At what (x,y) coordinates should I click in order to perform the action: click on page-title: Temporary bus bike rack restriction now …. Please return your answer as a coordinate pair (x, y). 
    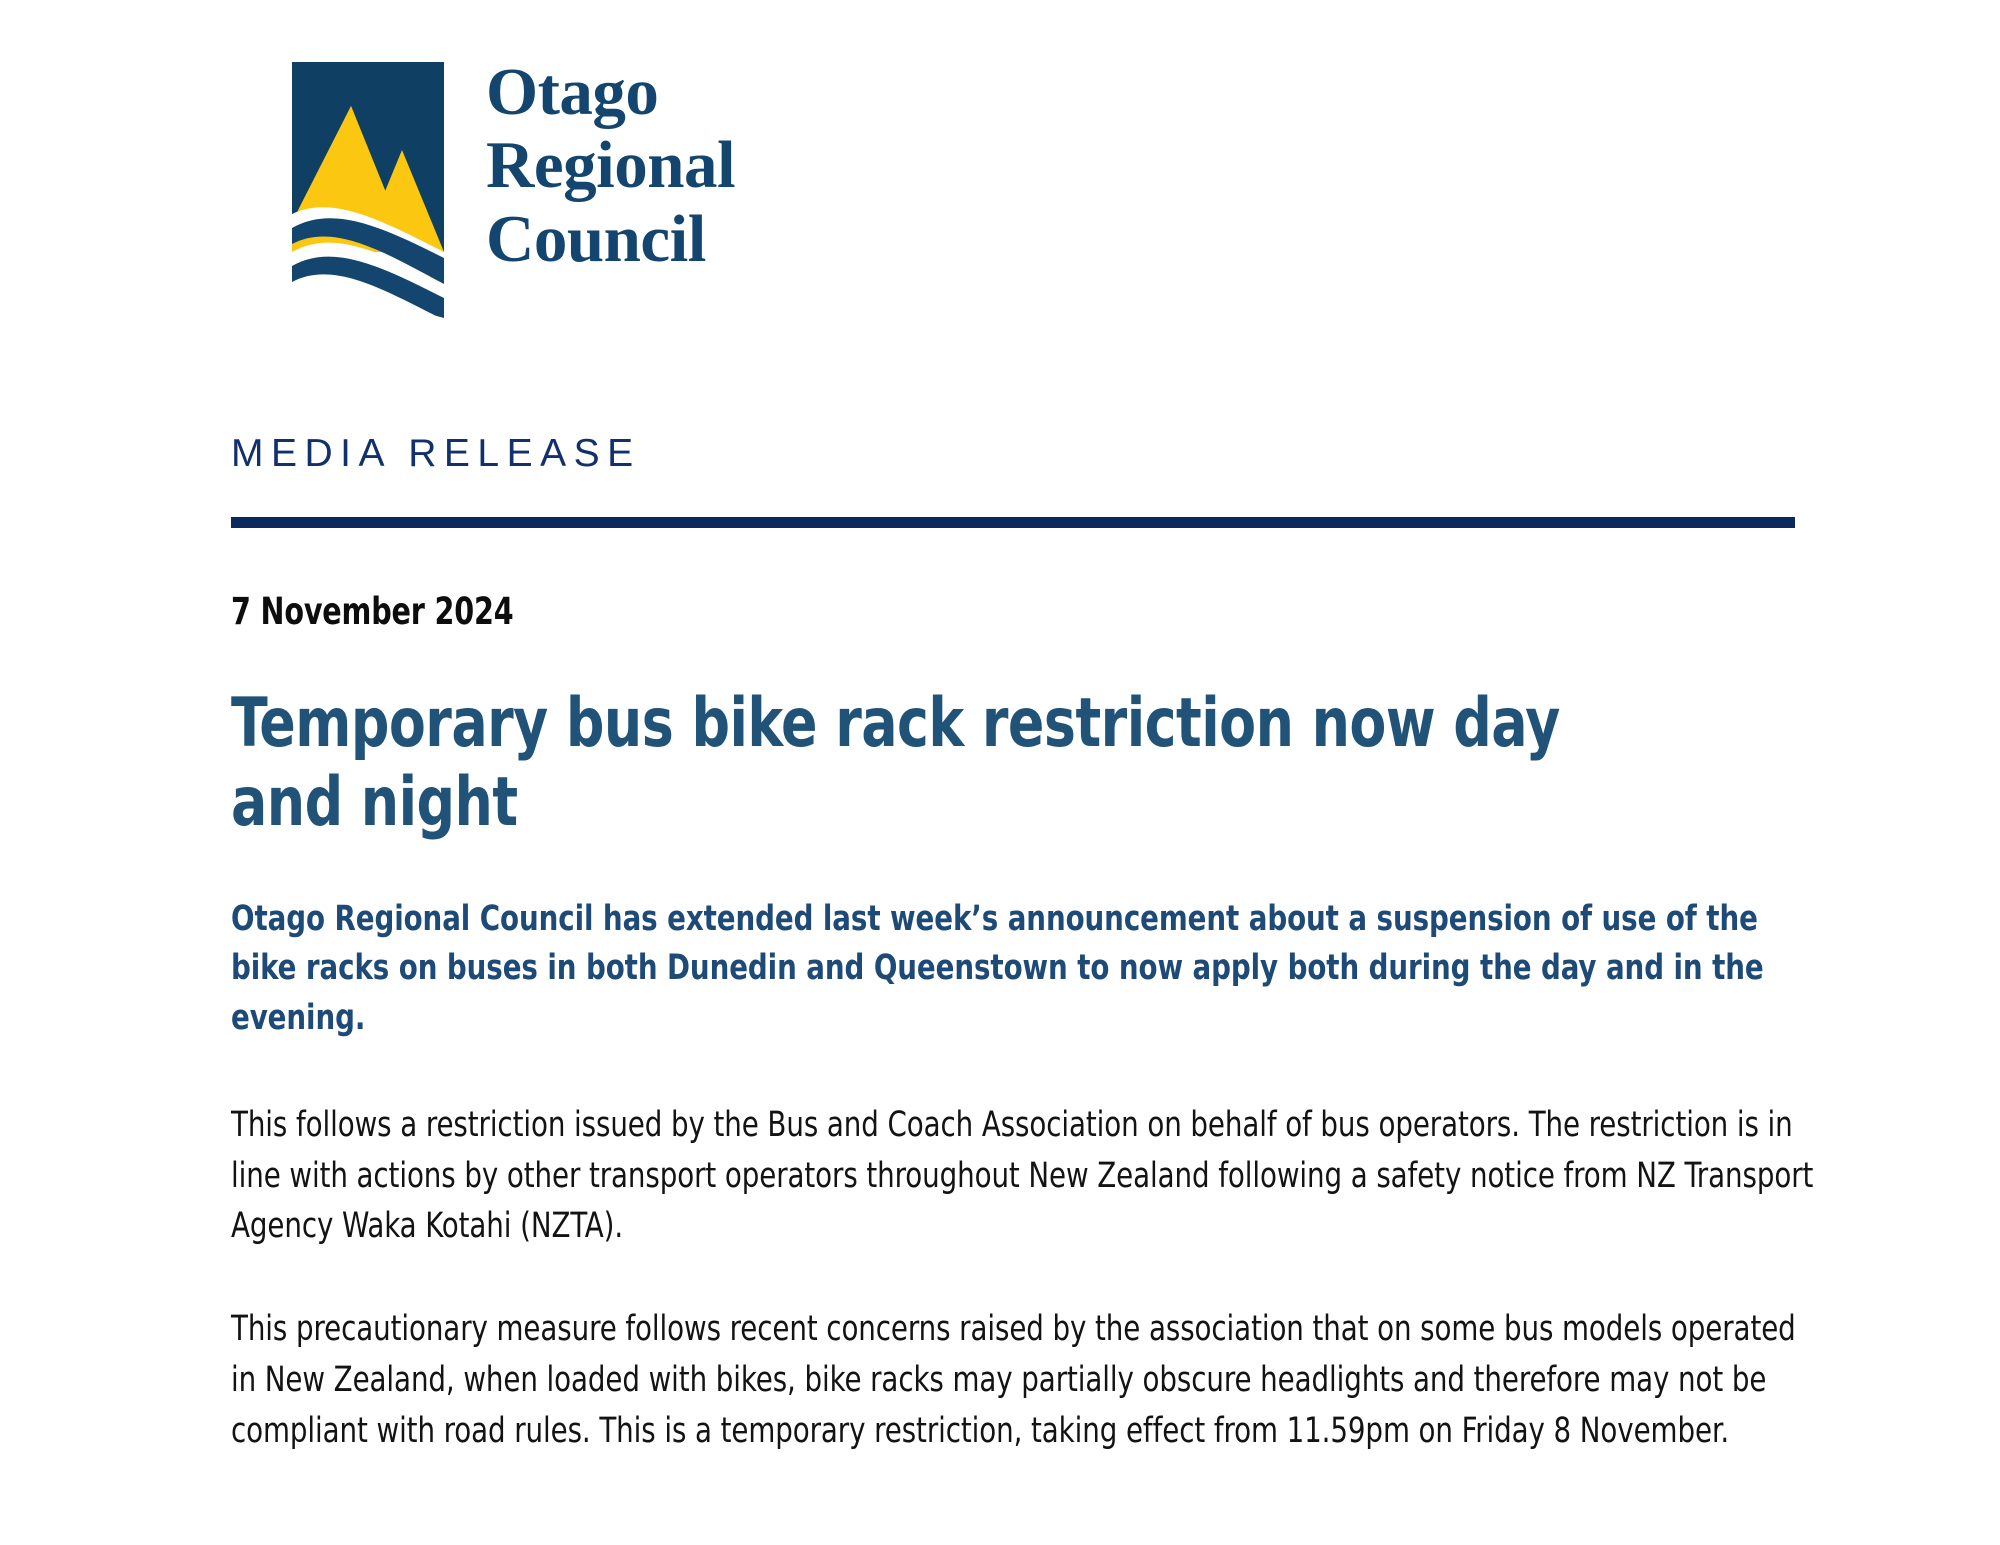
    Looking at the image, I should click on (895, 763).